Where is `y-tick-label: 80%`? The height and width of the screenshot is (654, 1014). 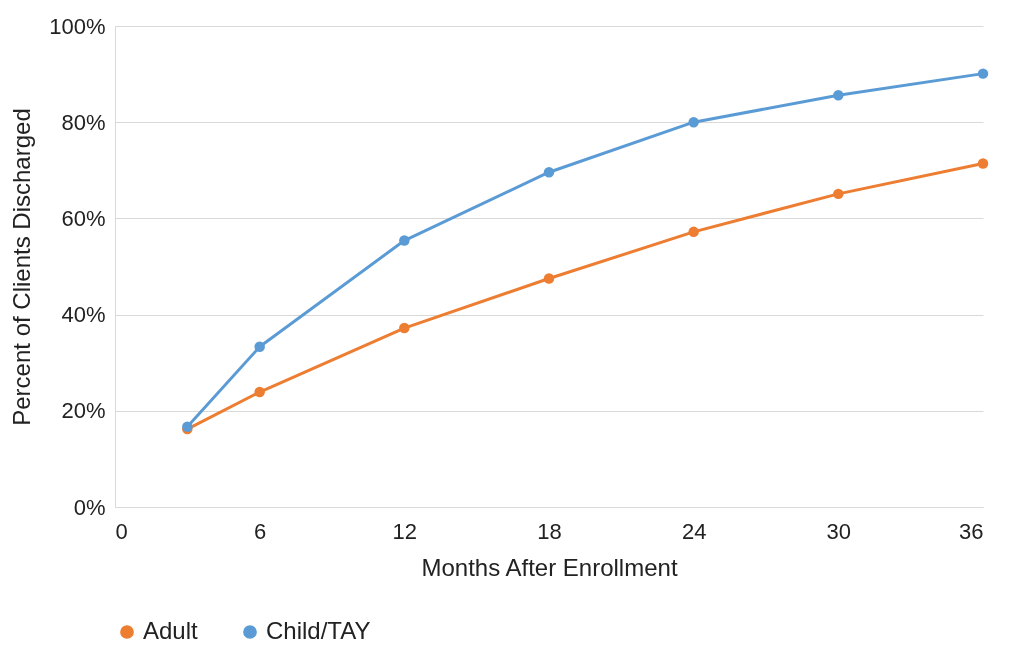 y-tick-label: 80% is located at coordinates (83, 122).